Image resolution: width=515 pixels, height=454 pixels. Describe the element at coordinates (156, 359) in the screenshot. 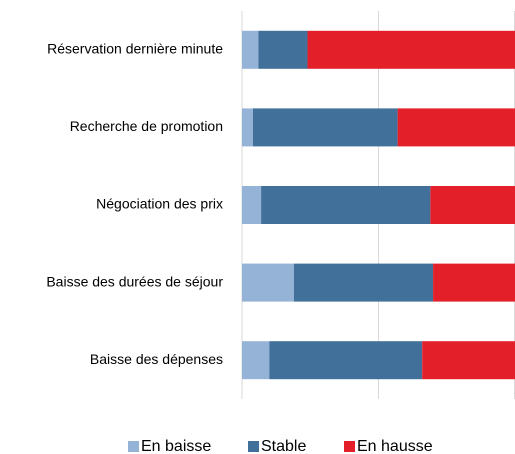

I see `y-tick-label: Baisse des dépenses` at that location.